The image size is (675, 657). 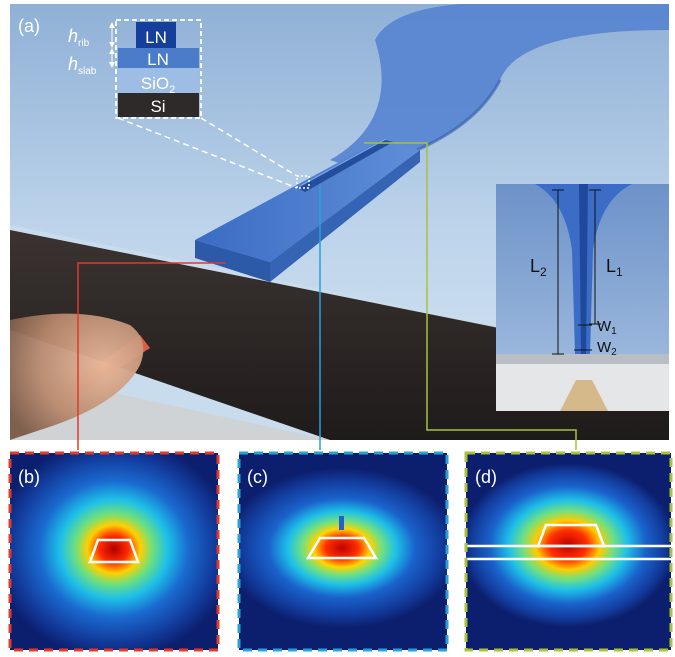 What do you see at coordinates (82, 65) in the screenshot?
I see `h-slab-label: hslab` at bounding box center [82, 65].